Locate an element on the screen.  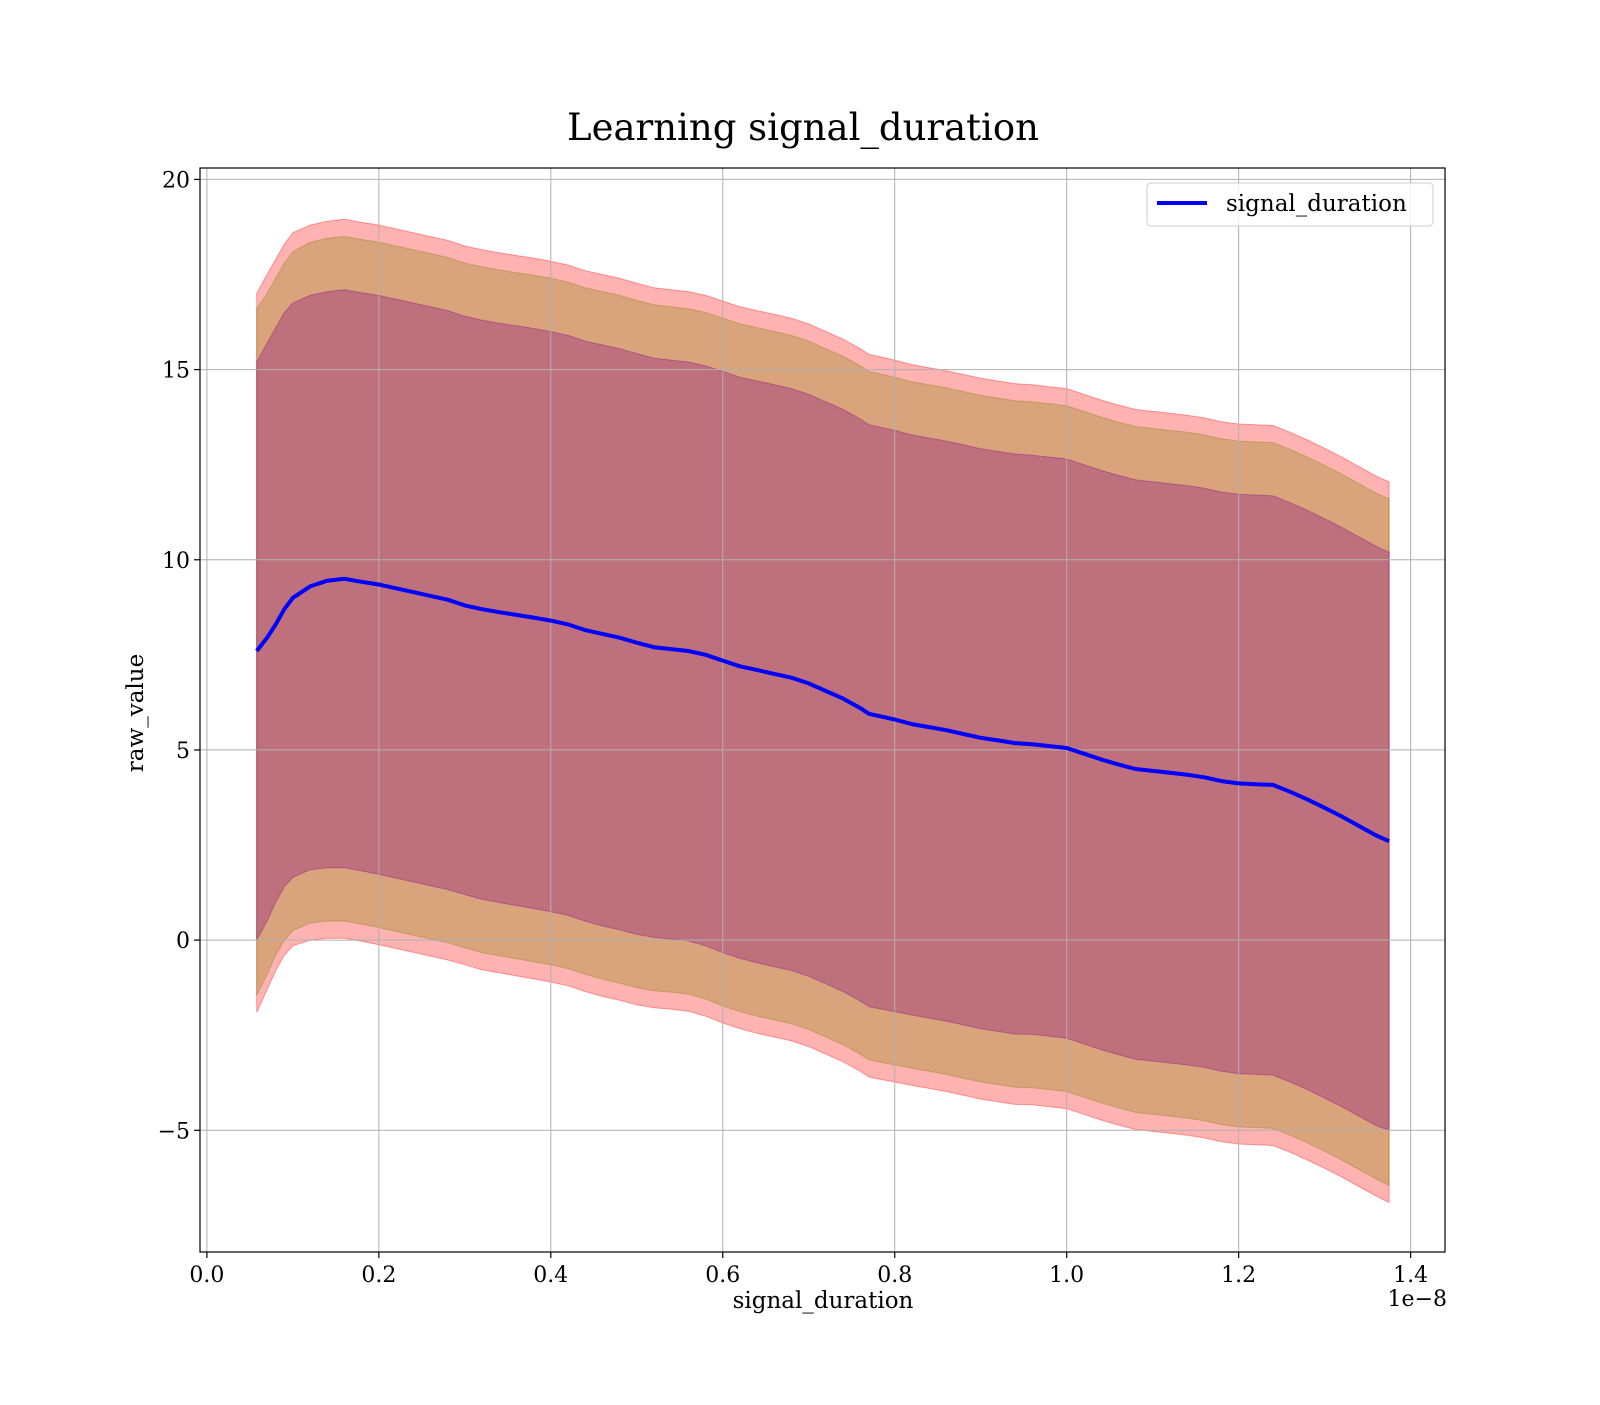
y-tick-label: 20 is located at coordinates (176, 180).